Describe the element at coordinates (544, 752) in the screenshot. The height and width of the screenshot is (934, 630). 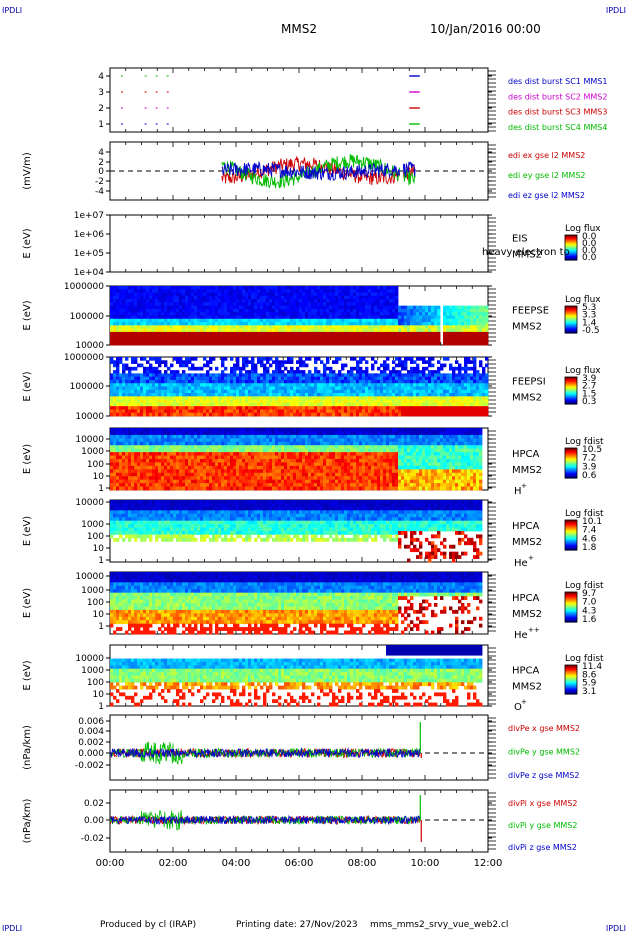
I see `legend-entry: divPe y gse MMS2` at that location.